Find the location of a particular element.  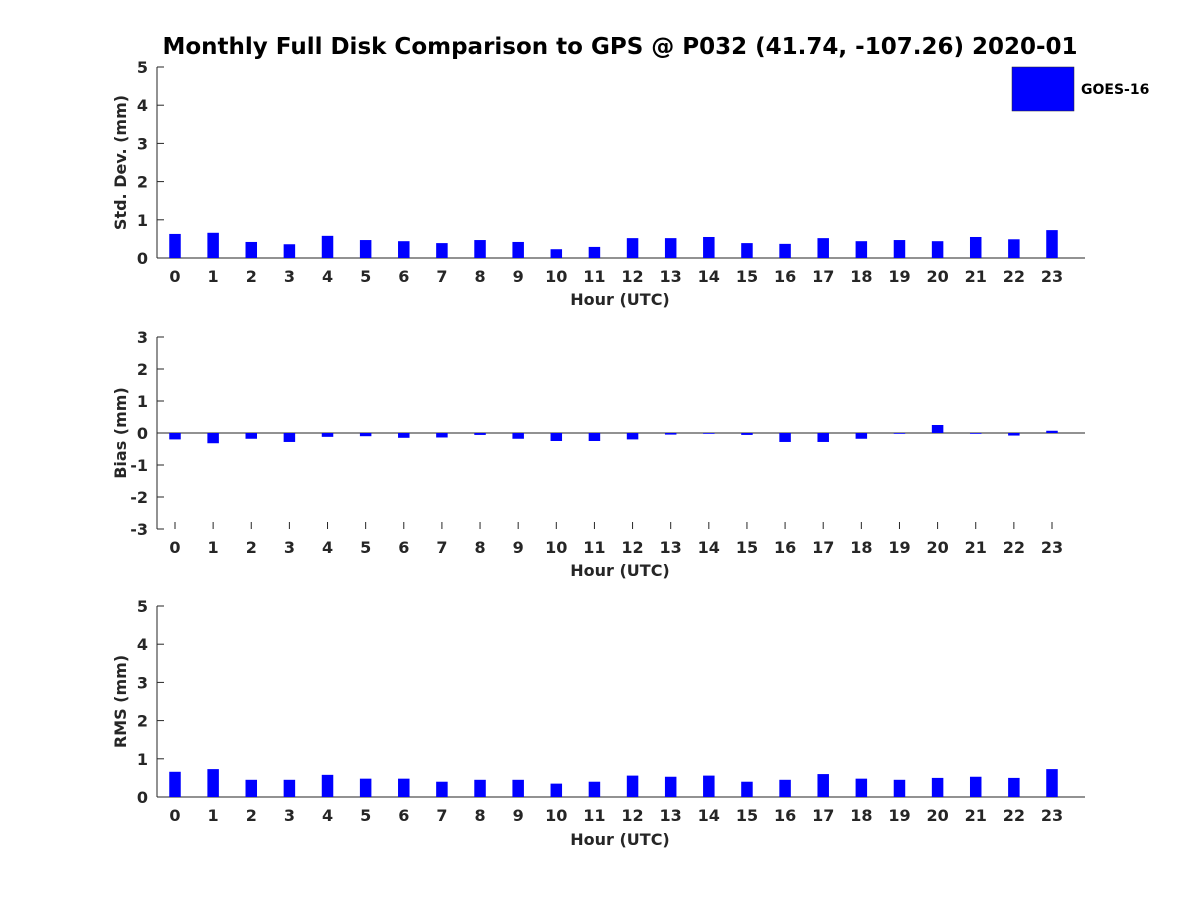

x-tick-label: 16 is located at coordinates (785, 547).